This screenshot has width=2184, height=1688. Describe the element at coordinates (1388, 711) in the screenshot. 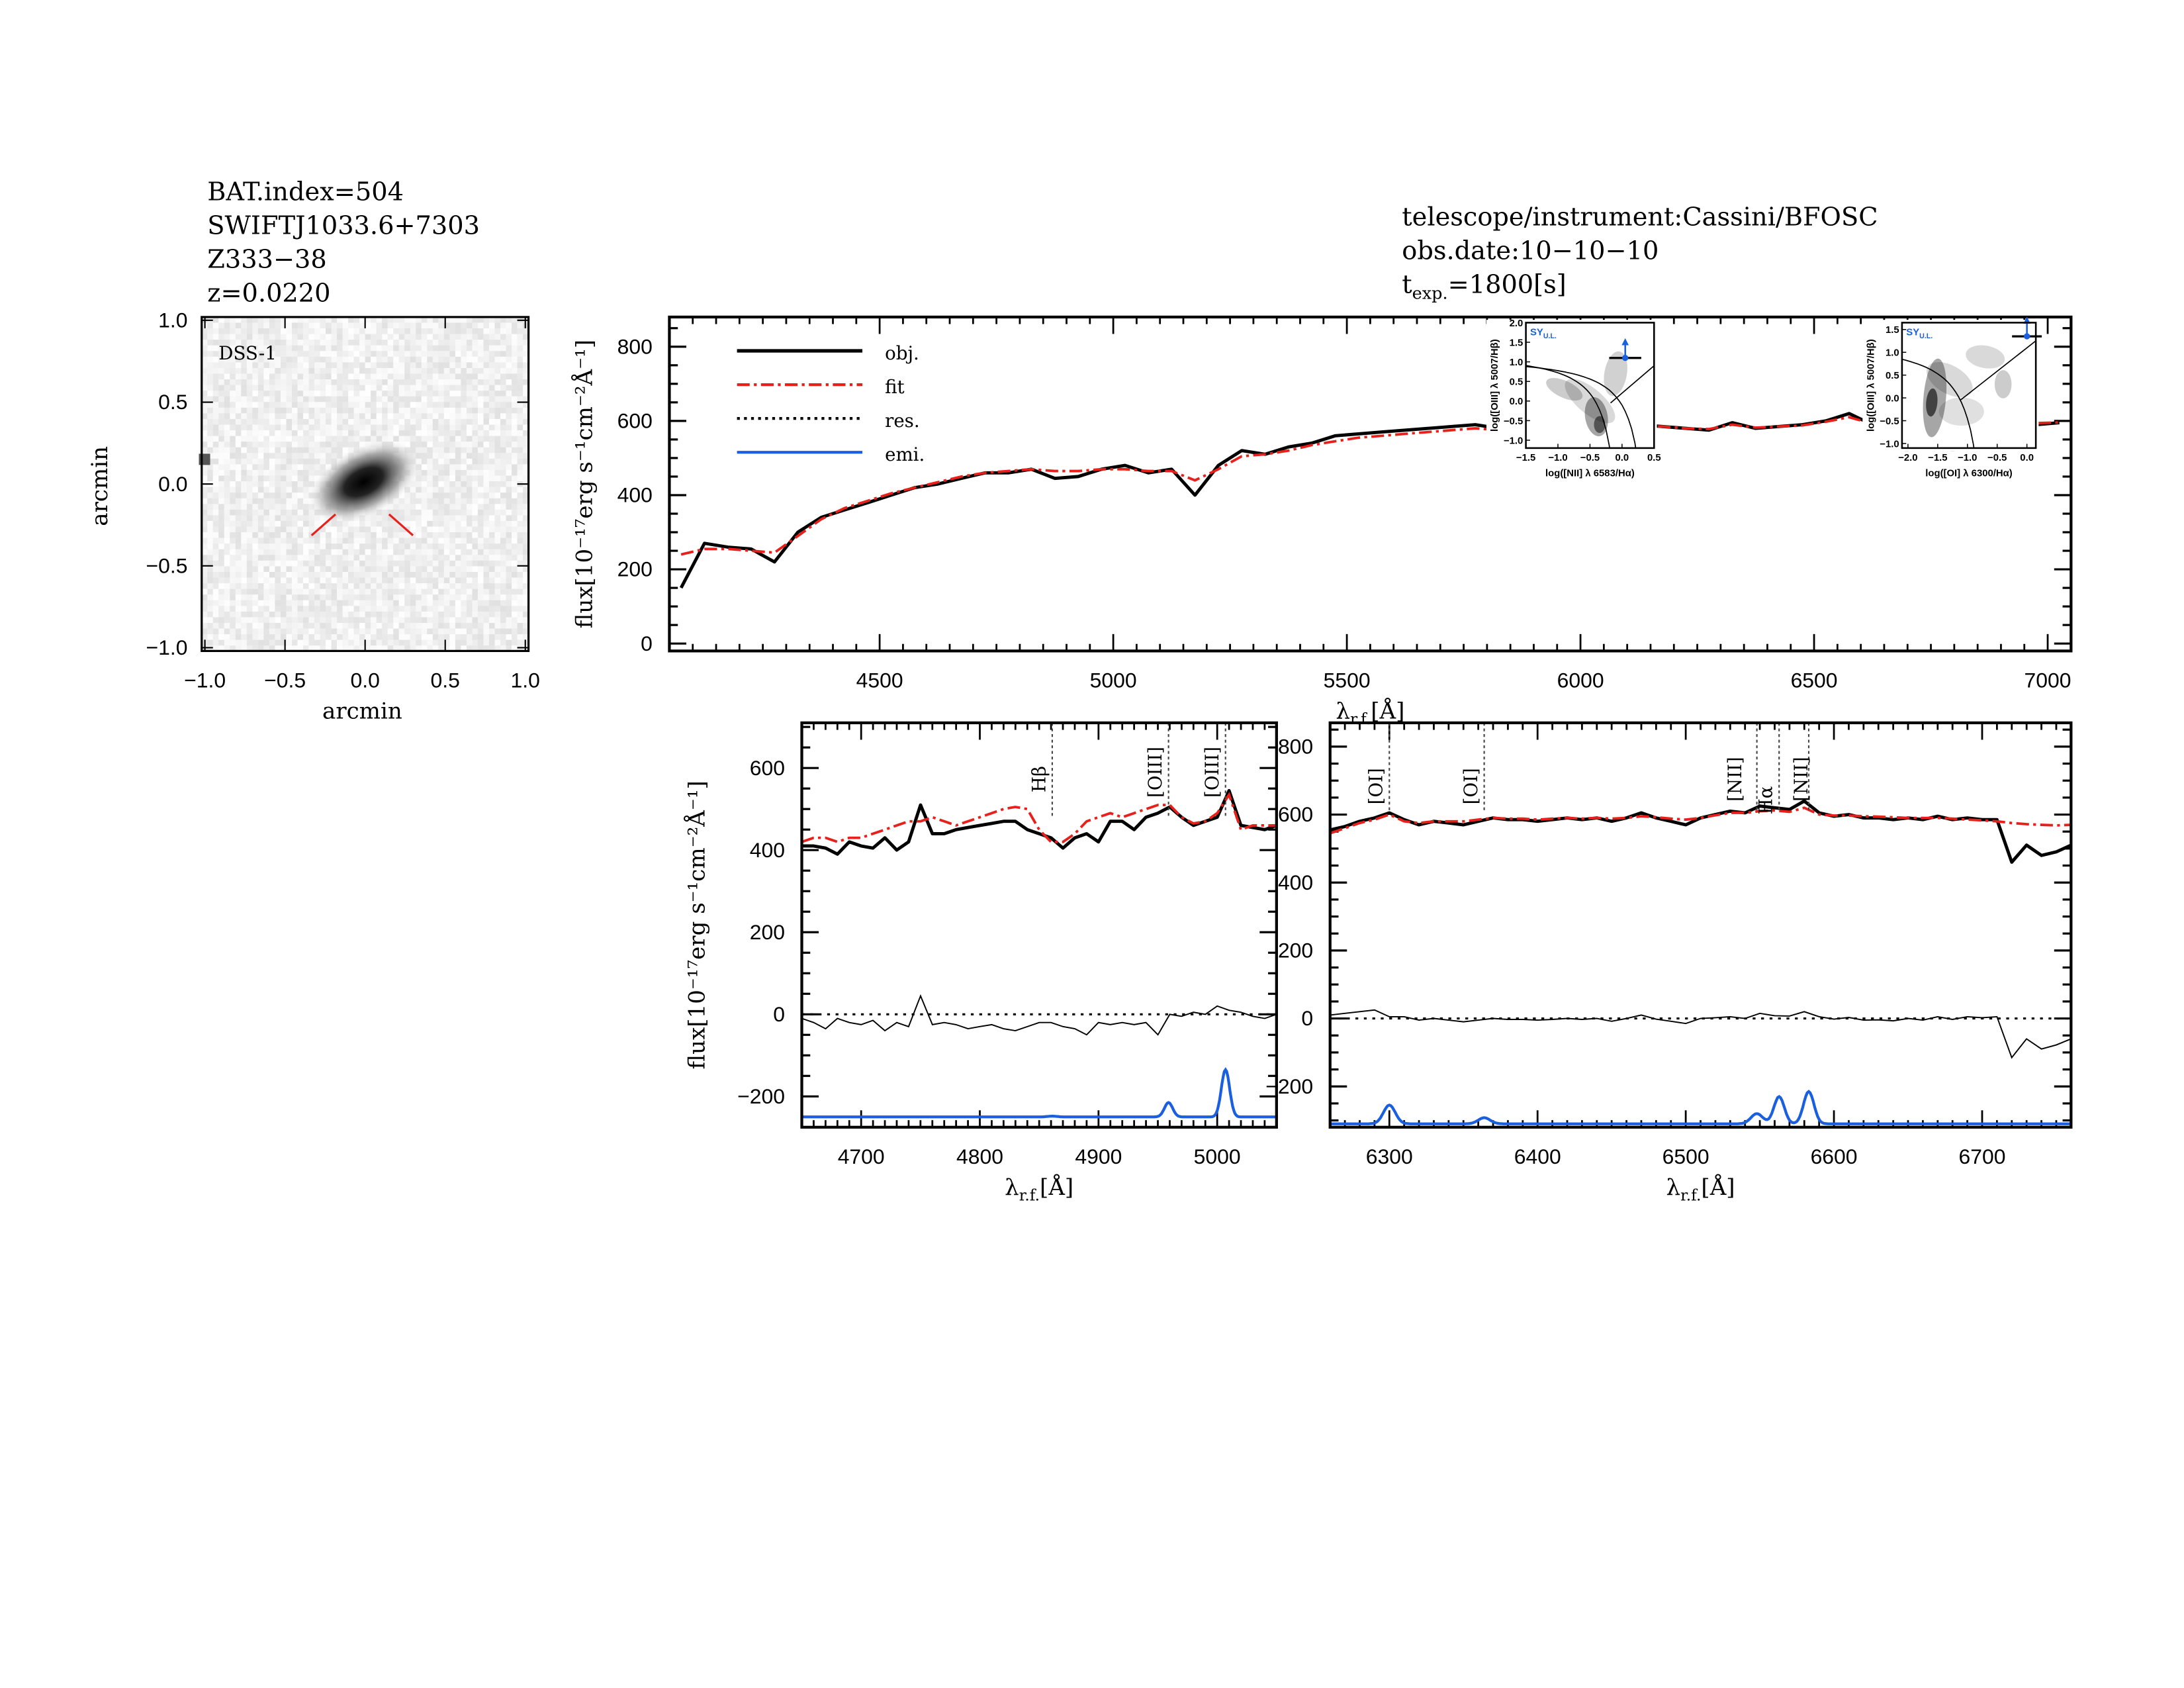

I see `x-label-unit: [Å]` at that location.